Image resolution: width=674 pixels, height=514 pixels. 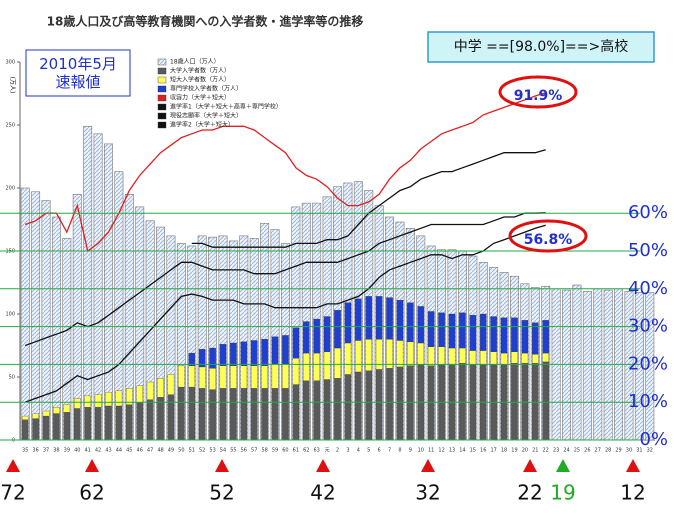 I want to click on x-tick-label: 15, so click(x=473, y=451).